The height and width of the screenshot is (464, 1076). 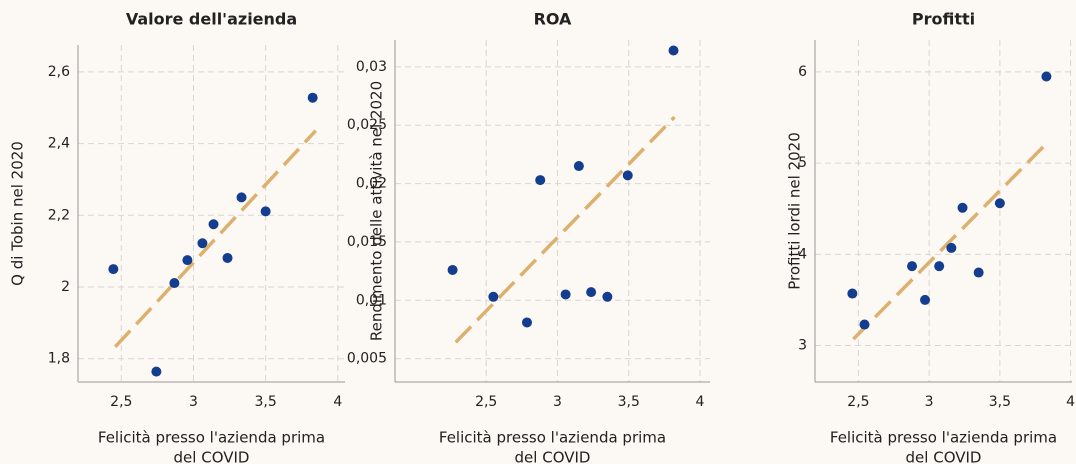 What do you see at coordinates (795, 211) in the screenshot?
I see `y-axis-label: Profitti lordi nel 2020` at bounding box center [795, 211].